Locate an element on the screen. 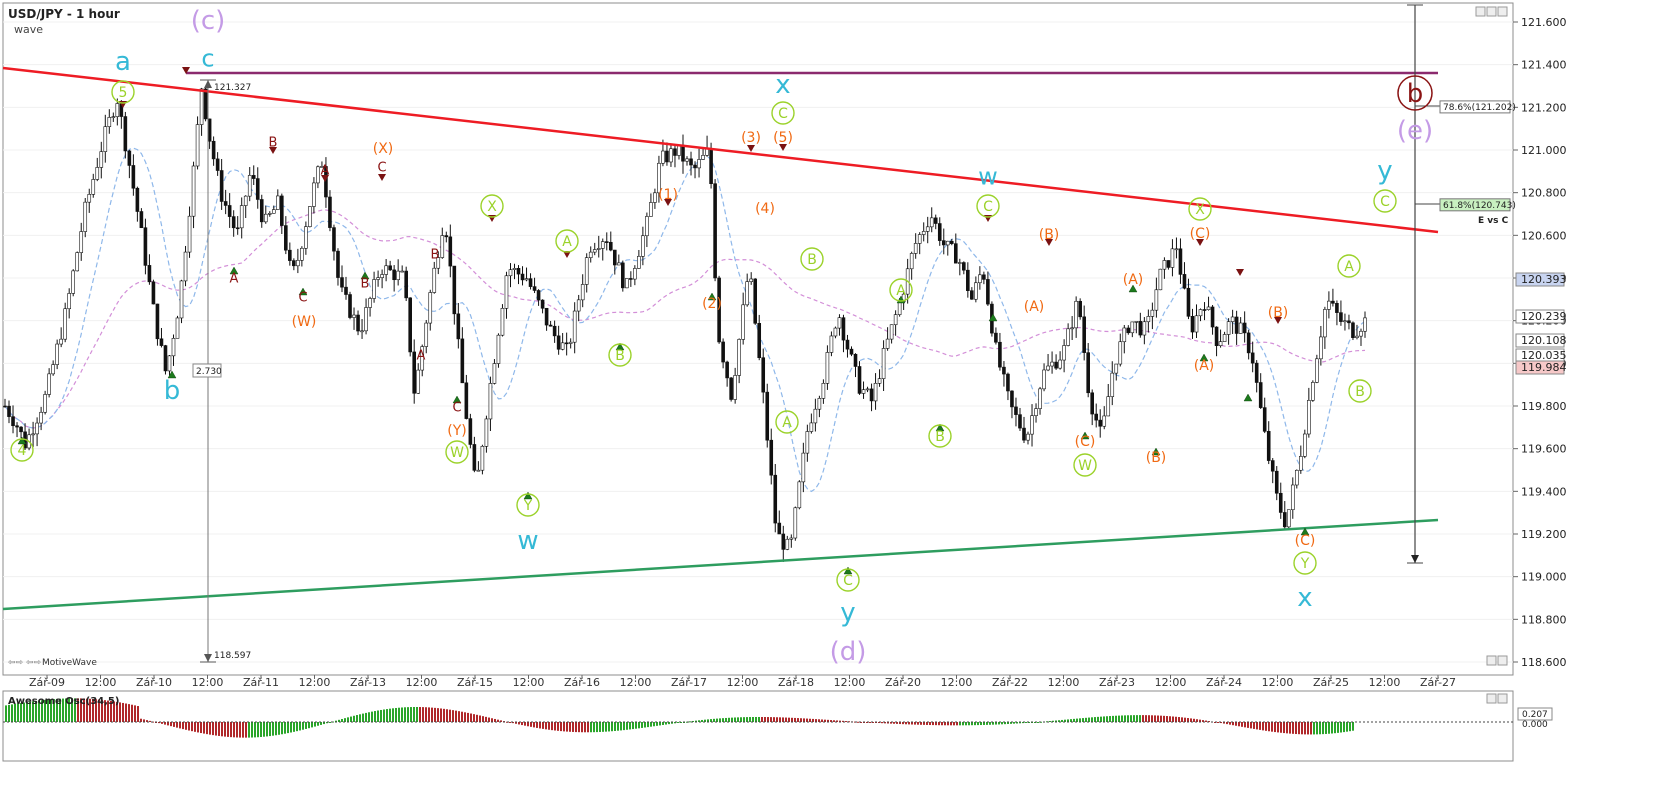 This screenshot has height=812, width=1668. pane-controls is located at coordinates (1491, 11).